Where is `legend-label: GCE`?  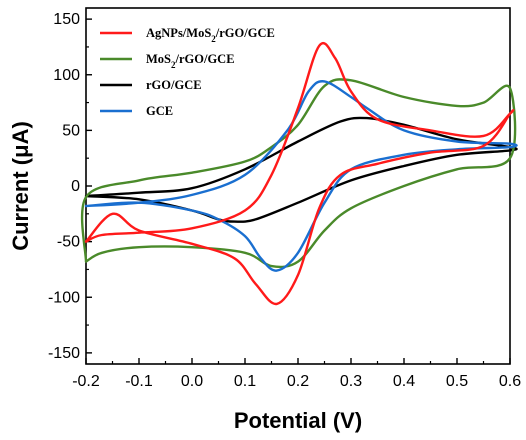 legend-label: GCE is located at coordinates (159, 111).